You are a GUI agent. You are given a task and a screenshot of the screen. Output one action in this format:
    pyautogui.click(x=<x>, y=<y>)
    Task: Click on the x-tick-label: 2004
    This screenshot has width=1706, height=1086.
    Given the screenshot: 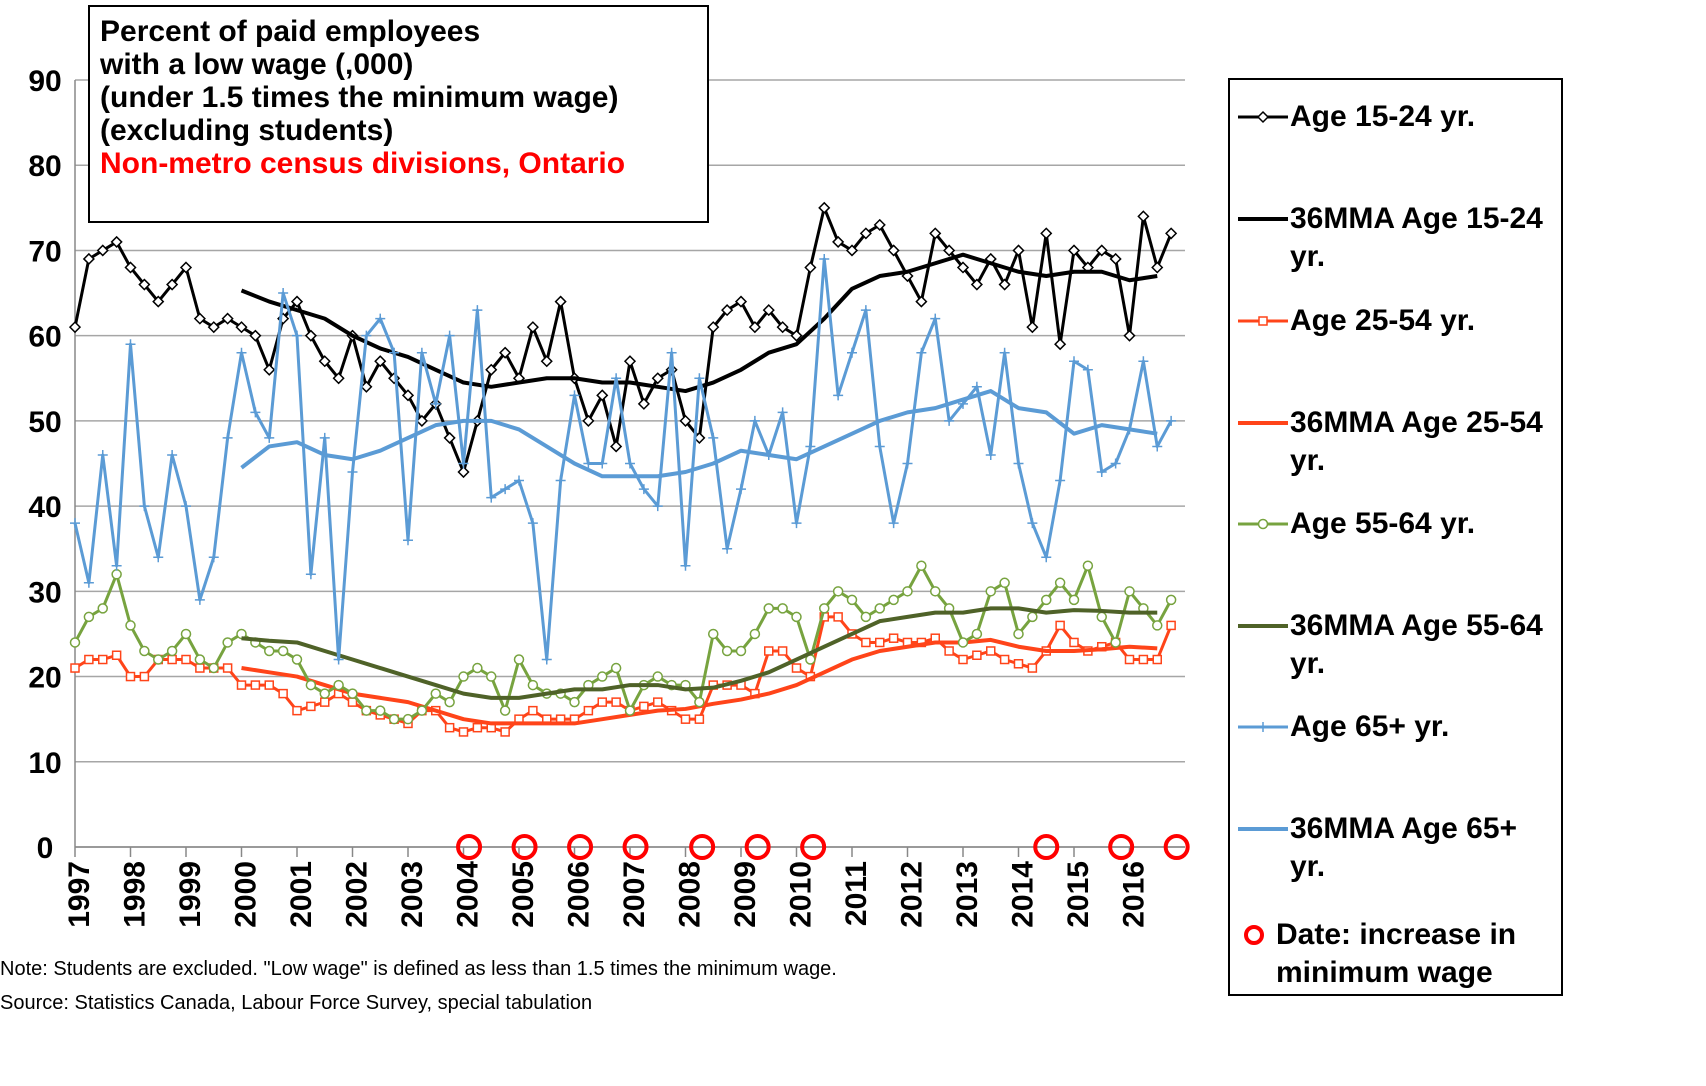 What is the action you would take?
    pyautogui.click(x=468, y=894)
    